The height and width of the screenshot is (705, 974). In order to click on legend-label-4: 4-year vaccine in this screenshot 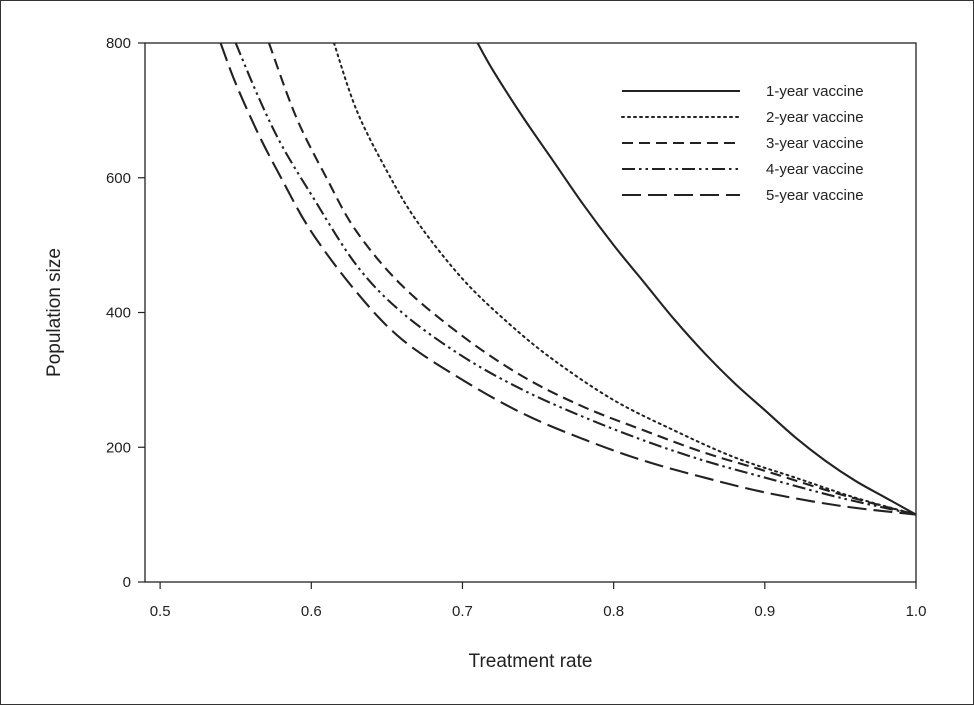, I will do `click(815, 169)`.